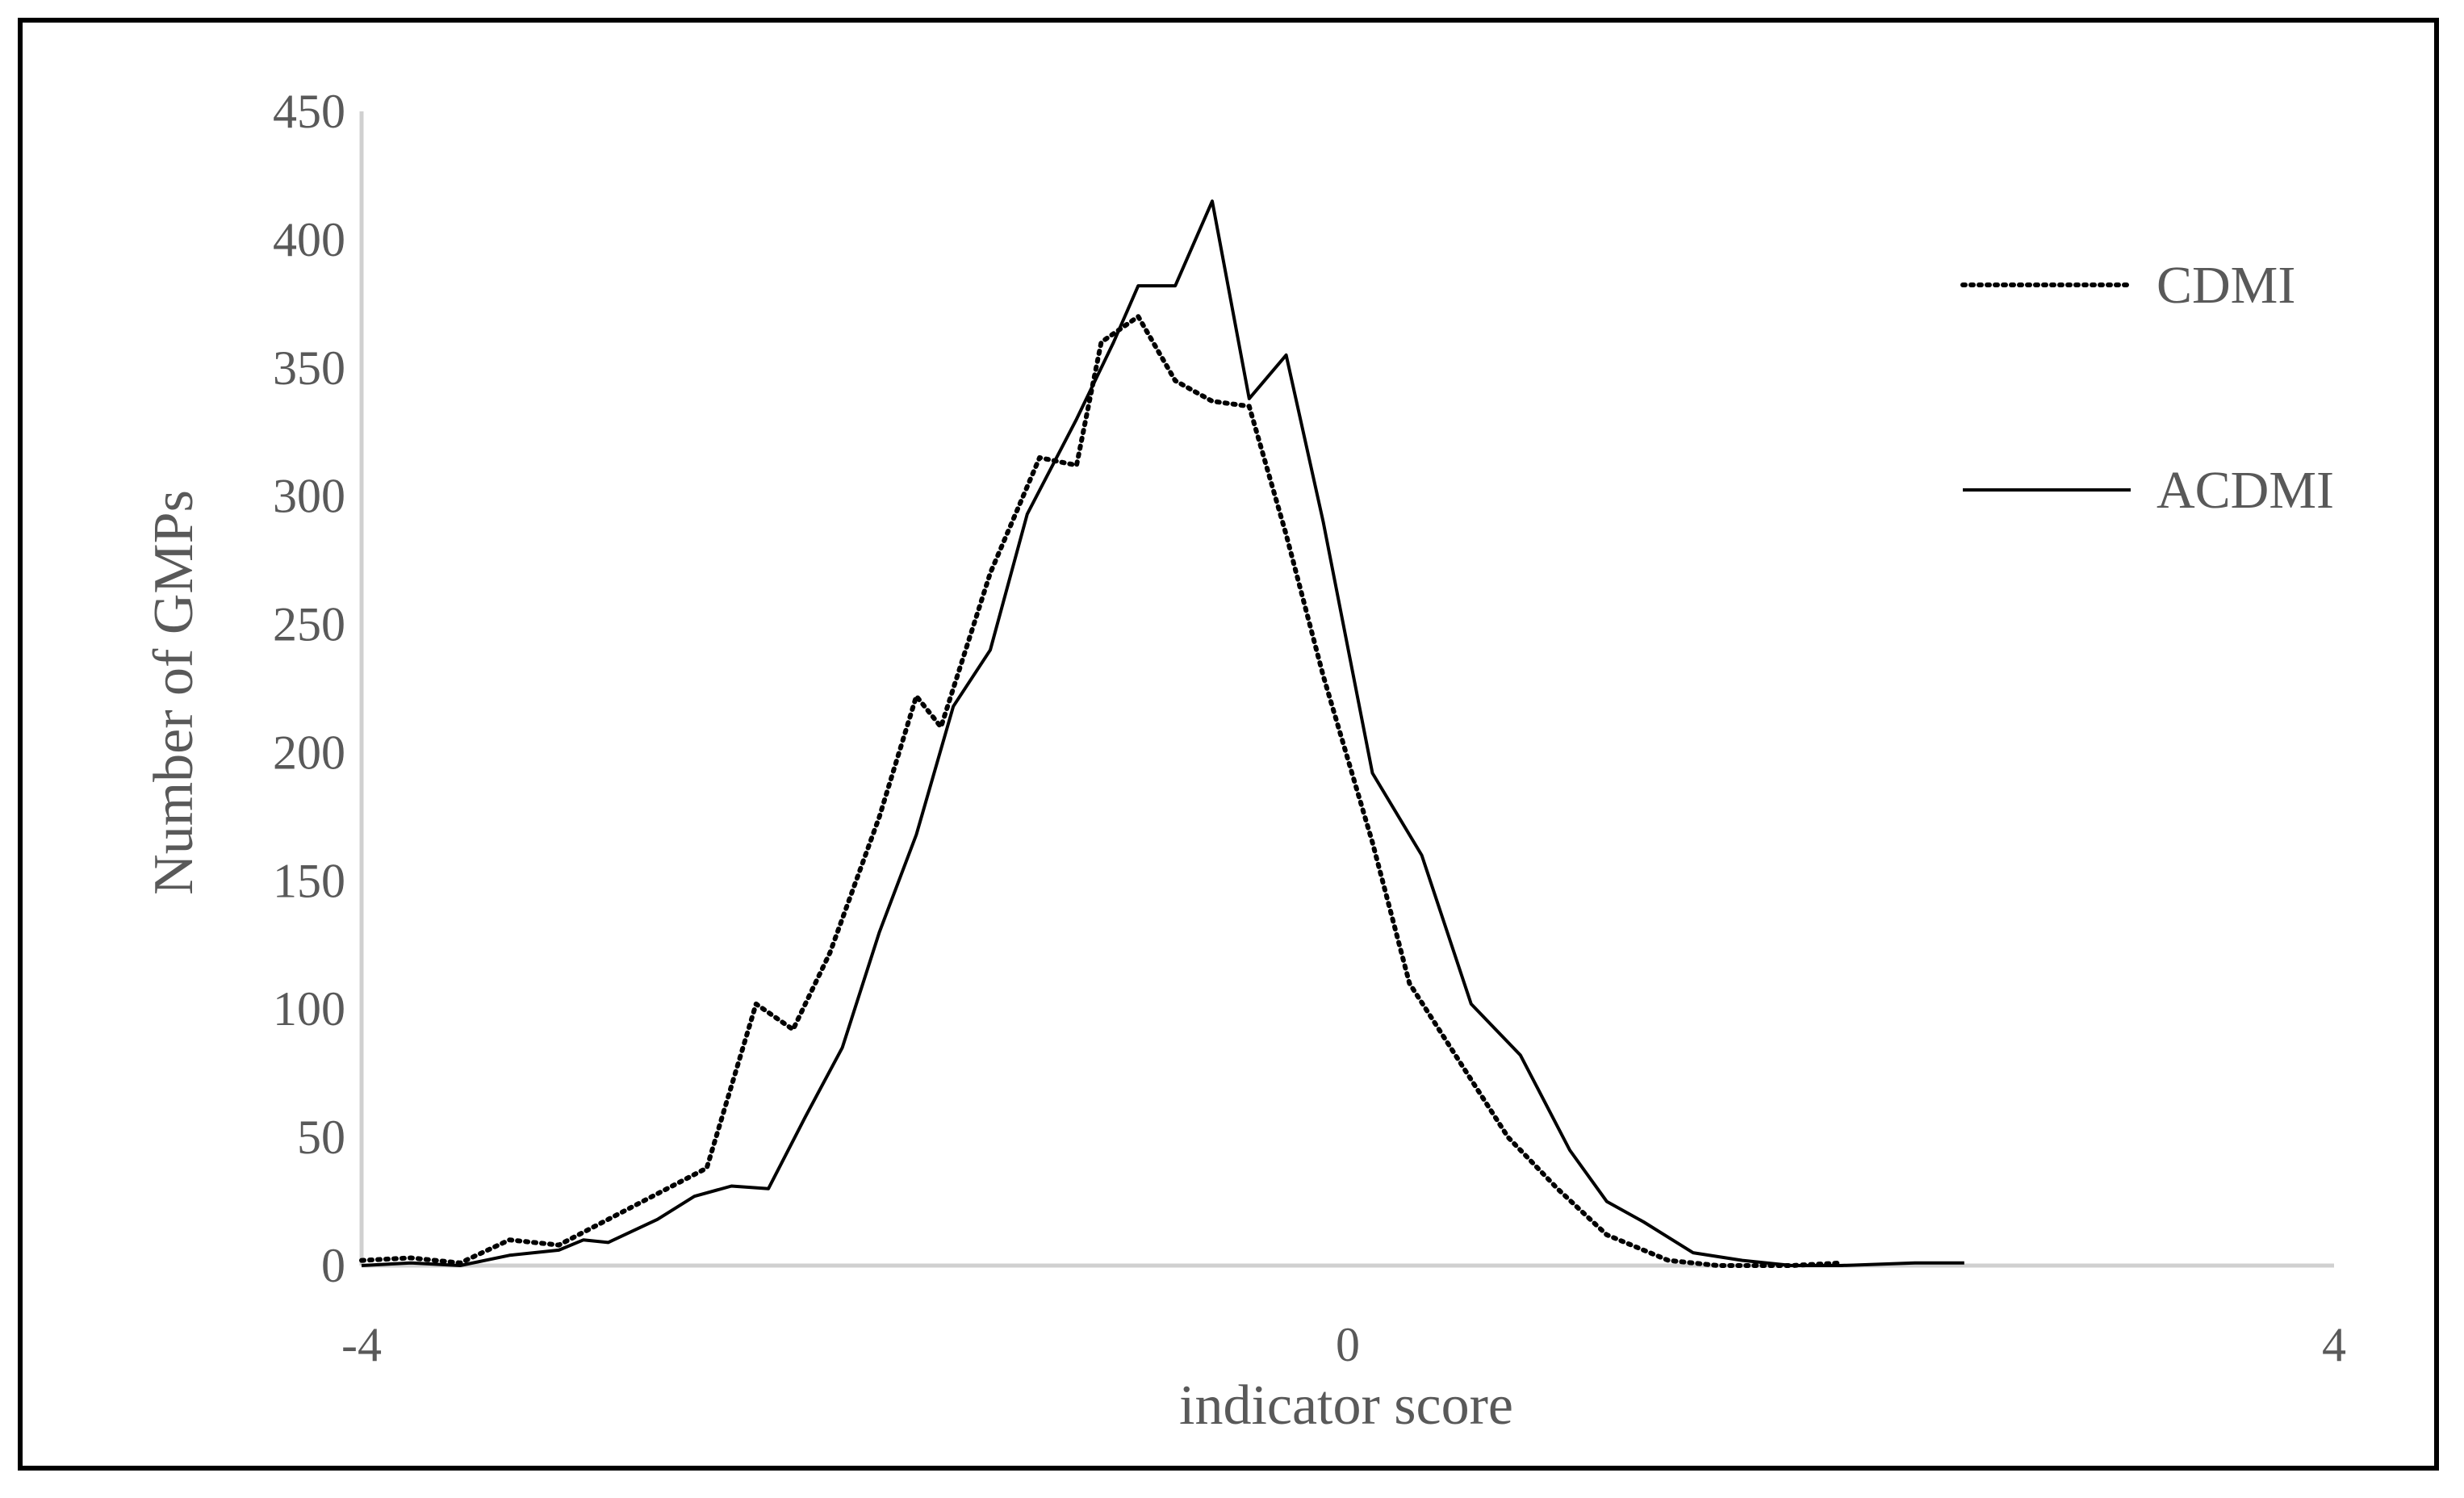  Describe the element at coordinates (309, 496) in the screenshot. I see `y-tick-label: 300` at that location.